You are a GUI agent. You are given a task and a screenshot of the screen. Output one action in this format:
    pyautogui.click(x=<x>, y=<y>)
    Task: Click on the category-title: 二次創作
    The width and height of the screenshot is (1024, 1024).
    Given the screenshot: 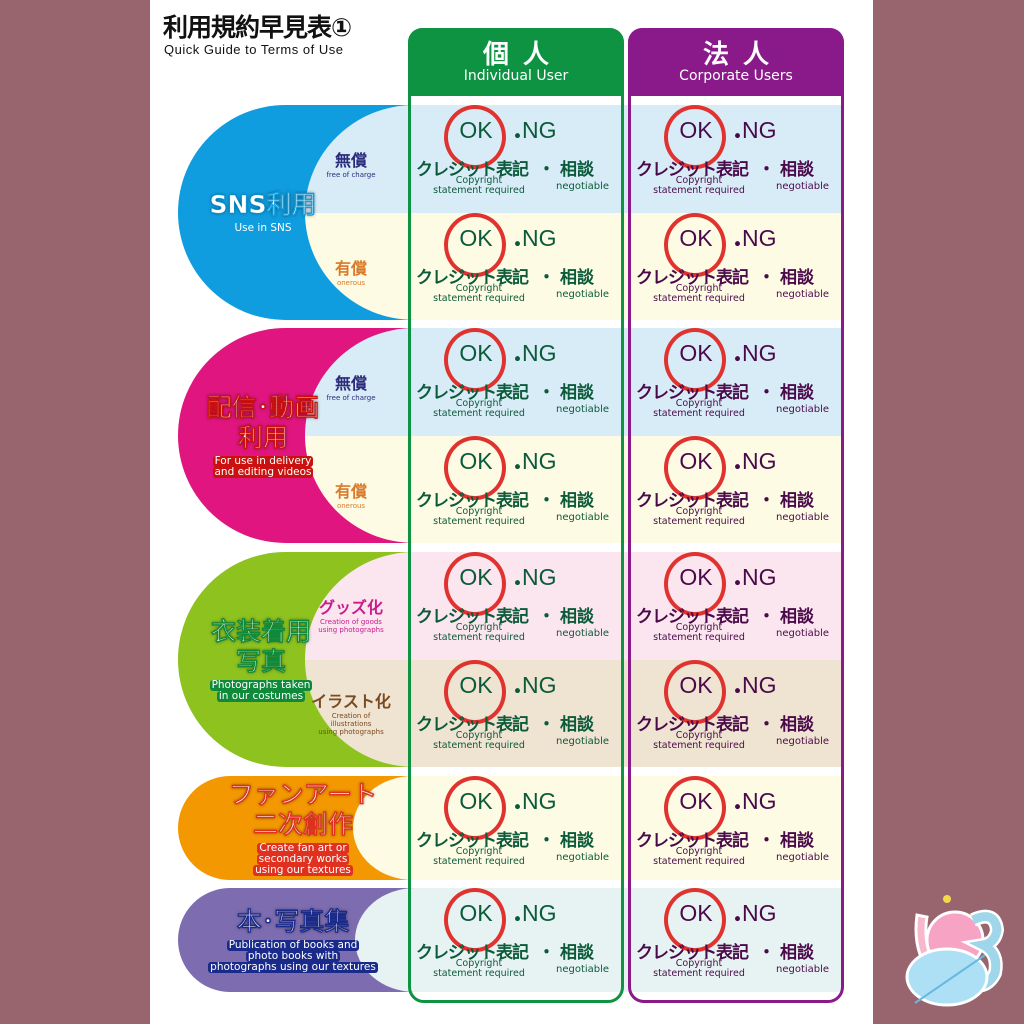 What is the action you would take?
    pyautogui.click(x=303, y=824)
    